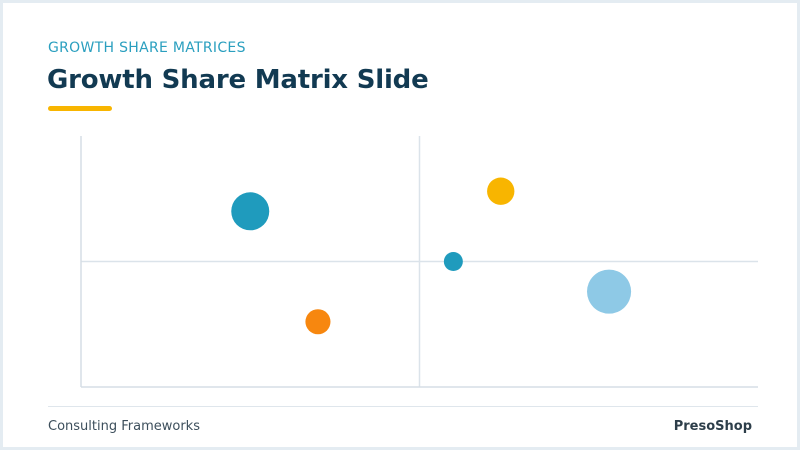  Describe the element at coordinates (403, 406) in the screenshot. I see `footer-divider` at that location.